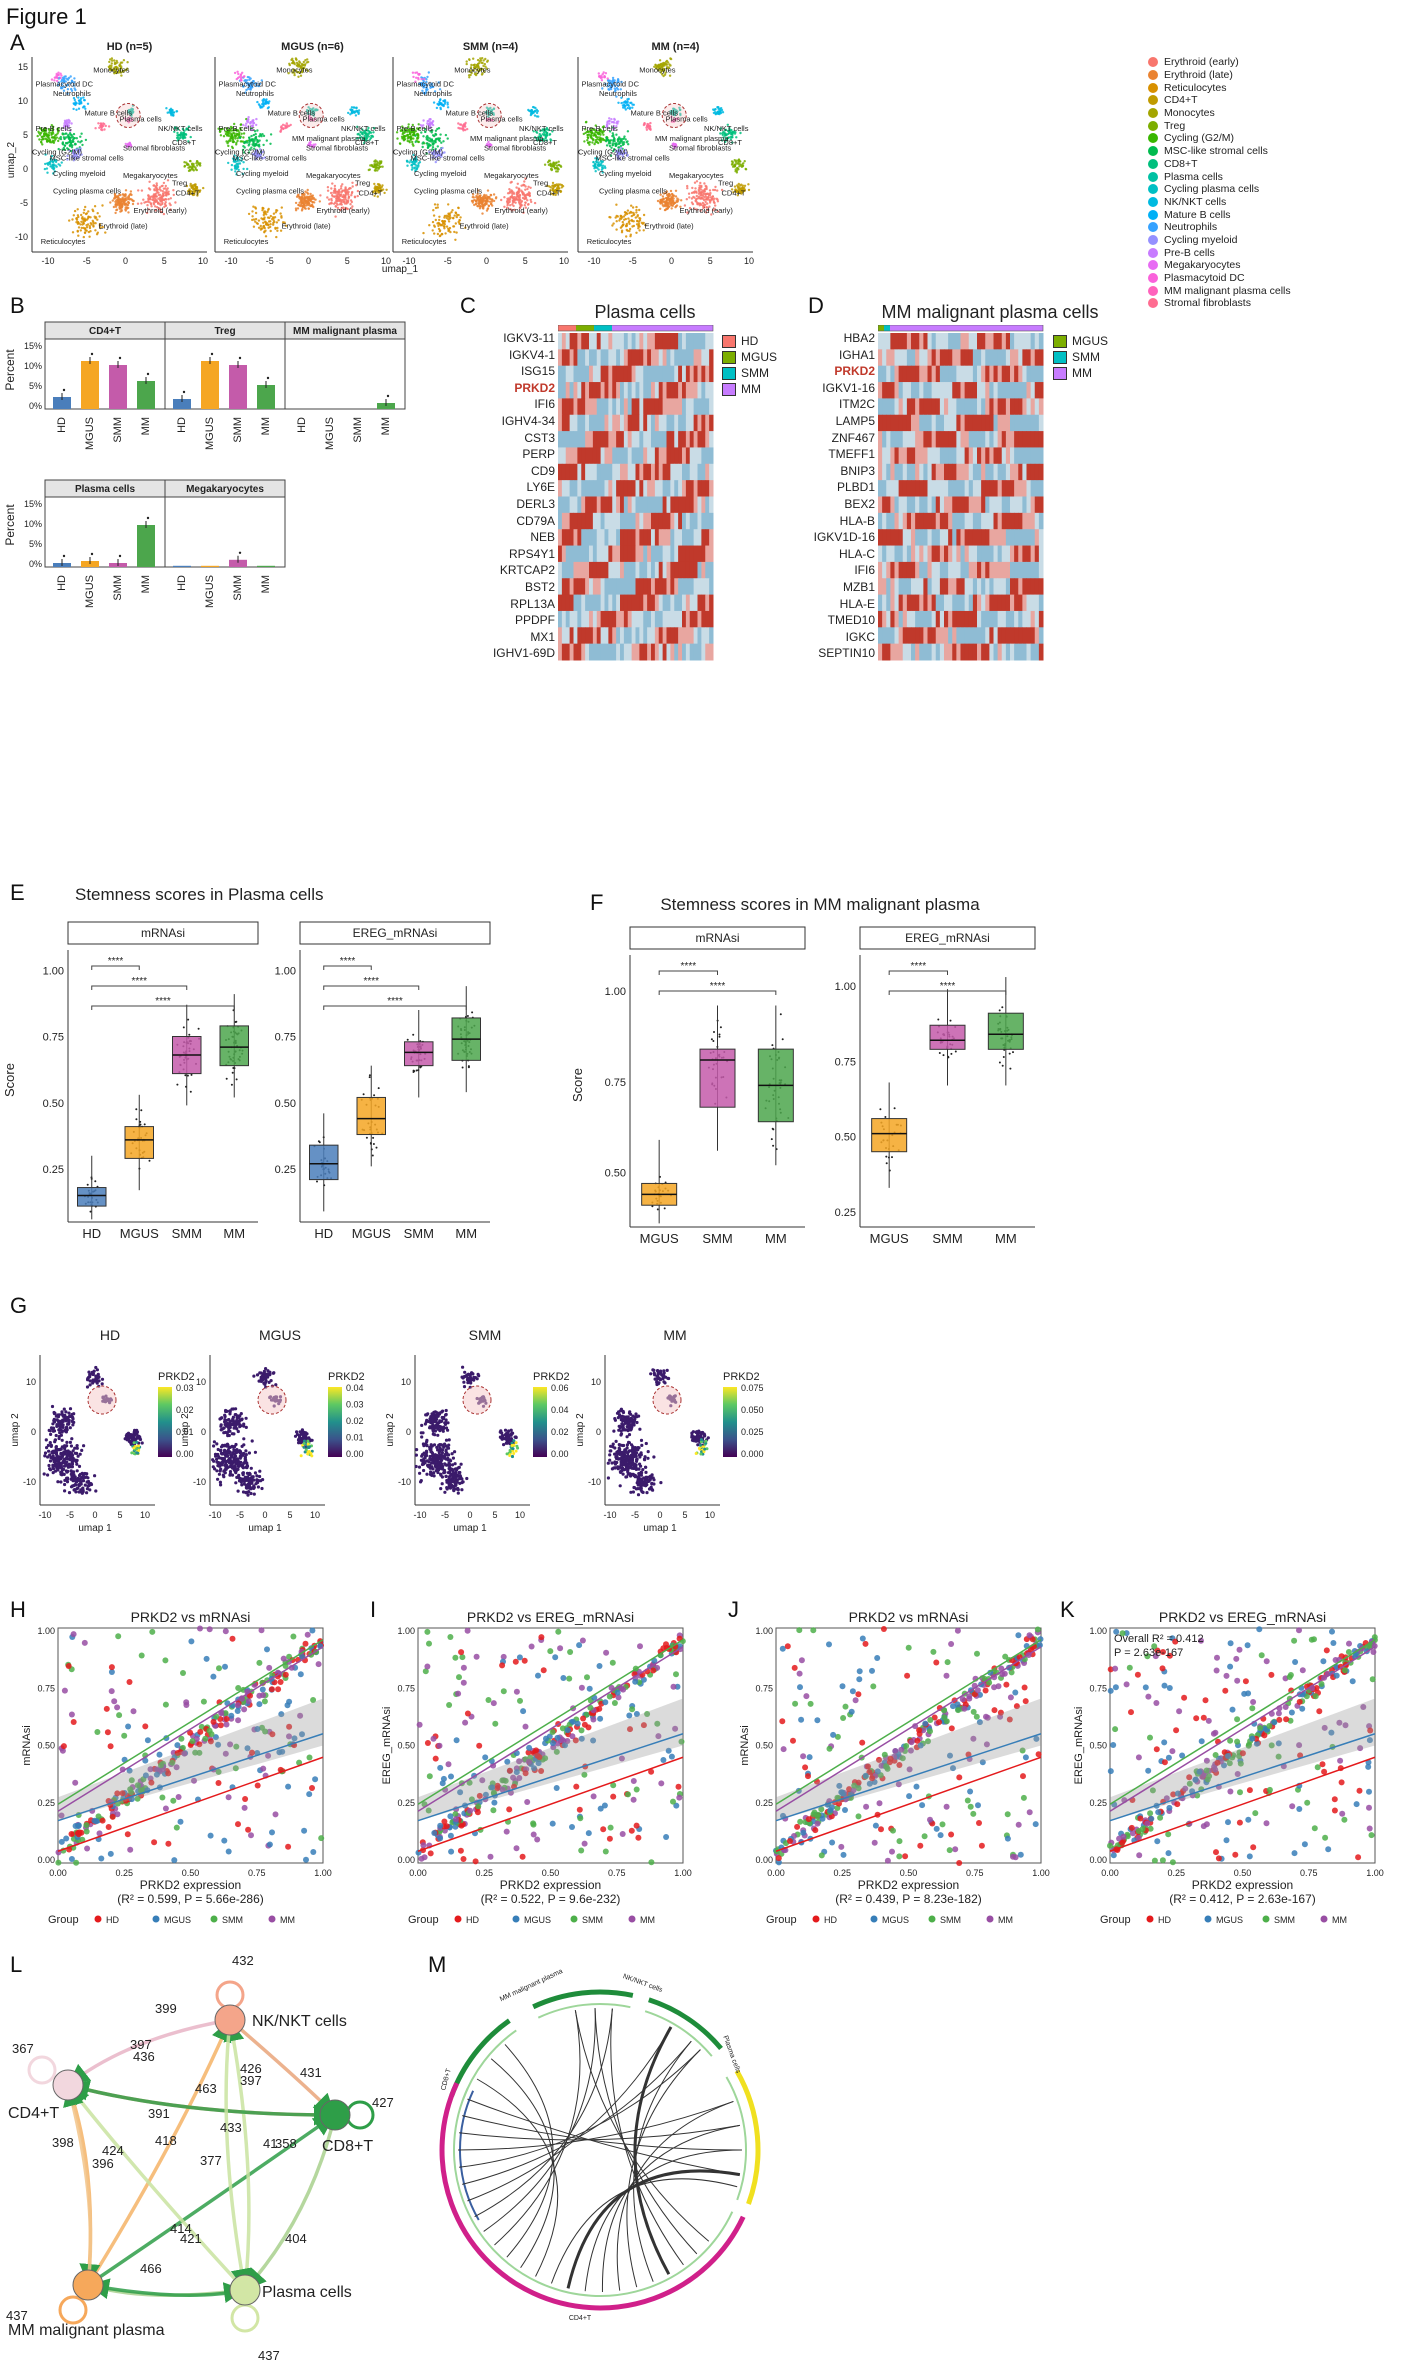 This screenshot has width=1409, height=2363. I want to click on legend-swatch, so click(1153, 239).